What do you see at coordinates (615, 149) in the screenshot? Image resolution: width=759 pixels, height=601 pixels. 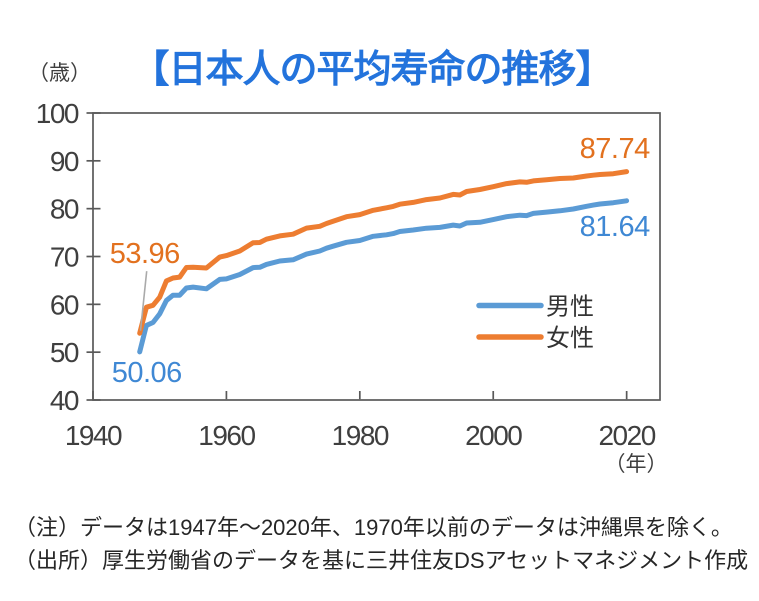 I see `data-label-female-2020: 87.74` at bounding box center [615, 149].